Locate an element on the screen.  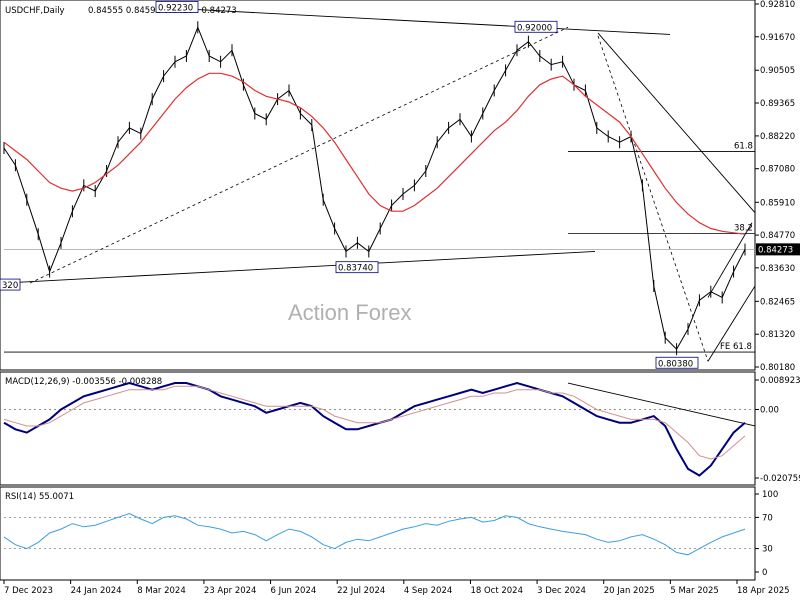
macd-line is located at coordinates (374, 429).